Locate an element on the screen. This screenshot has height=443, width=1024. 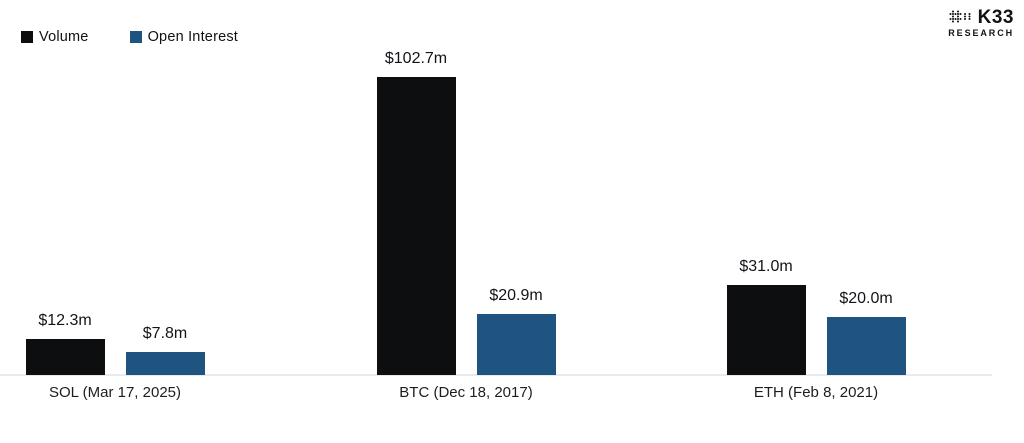
bar-volume-btc is located at coordinates (416, 226).